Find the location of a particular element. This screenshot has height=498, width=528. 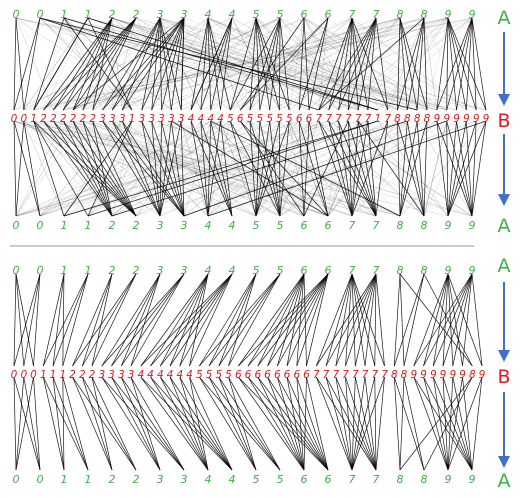

digit-a-bottom: 5 is located at coordinates (280, 479).